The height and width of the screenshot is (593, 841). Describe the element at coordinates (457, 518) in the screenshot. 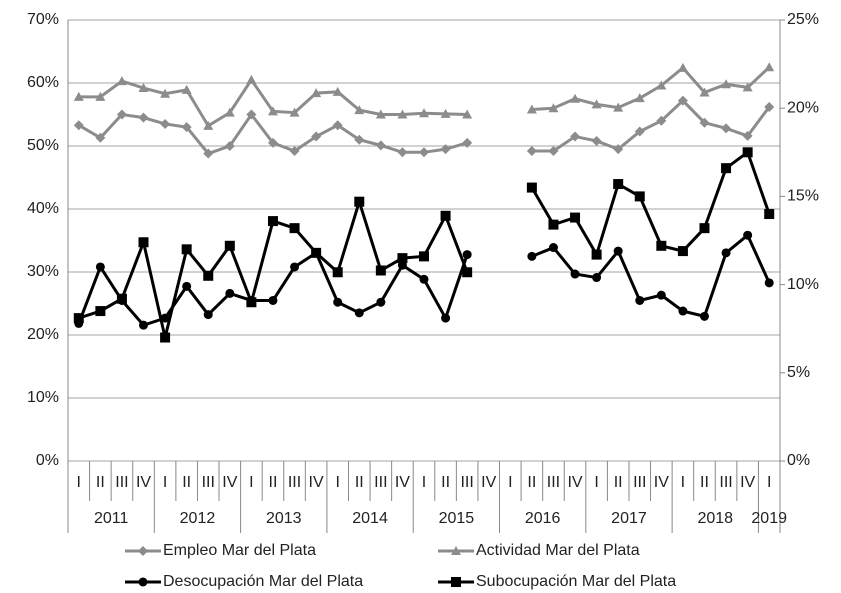

I see `x-group-label: 2015` at that location.